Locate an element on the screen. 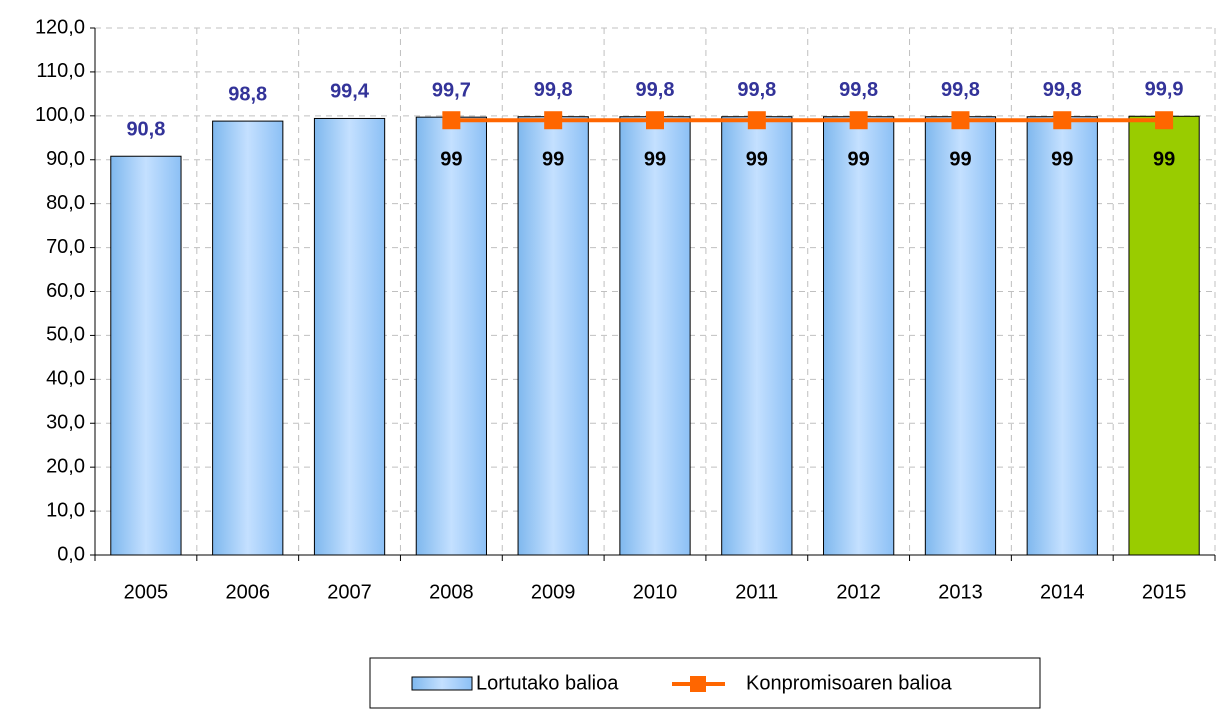 The width and height of the screenshot is (1219, 711). legend-label: Lortutako balioa is located at coordinates (547, 683).